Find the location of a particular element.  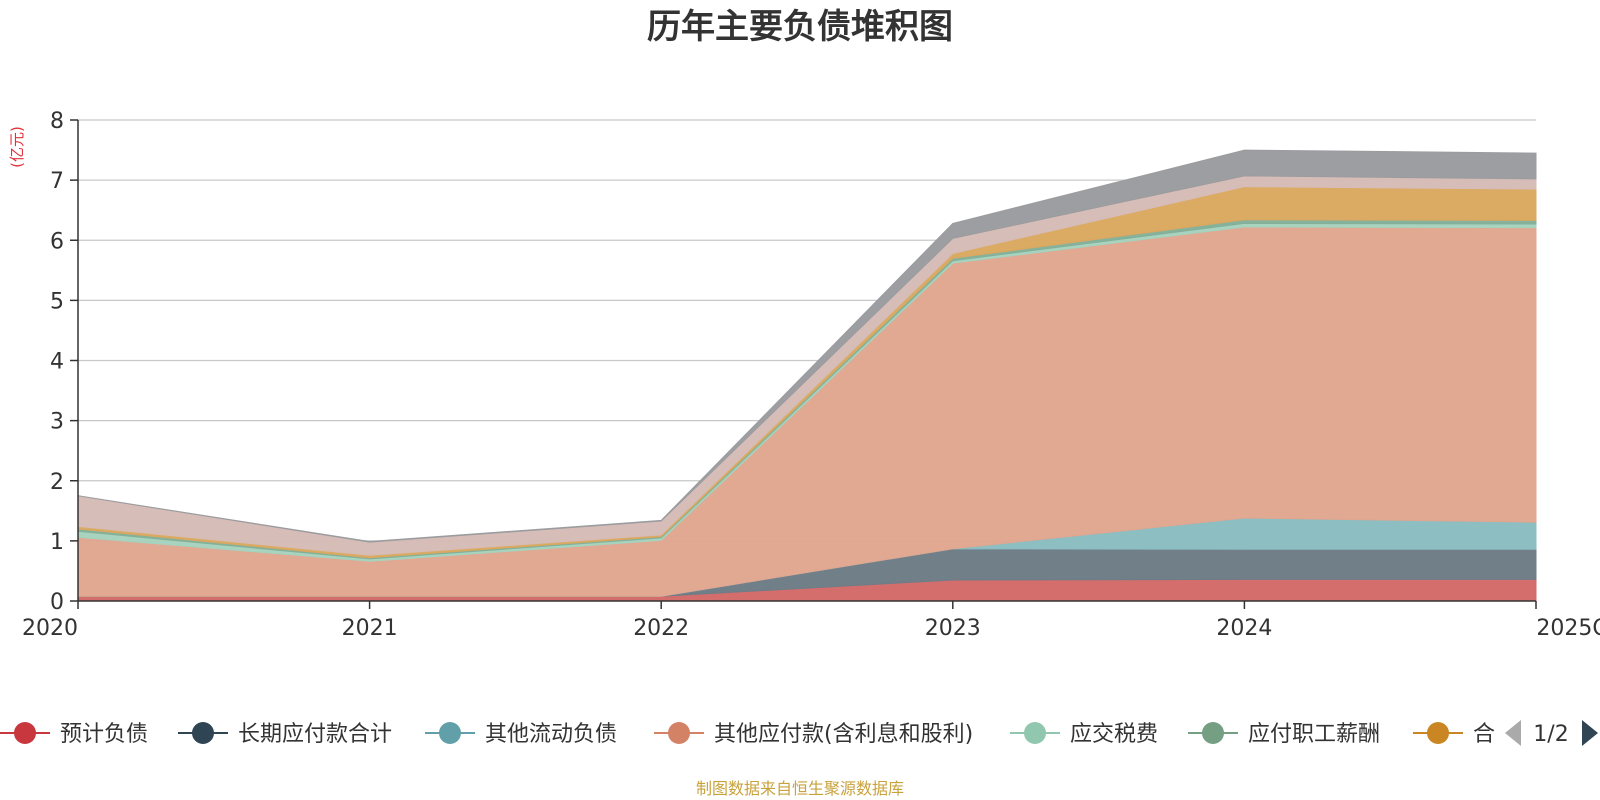

y-tick-label: 2 is located at coordinates (57, 482).